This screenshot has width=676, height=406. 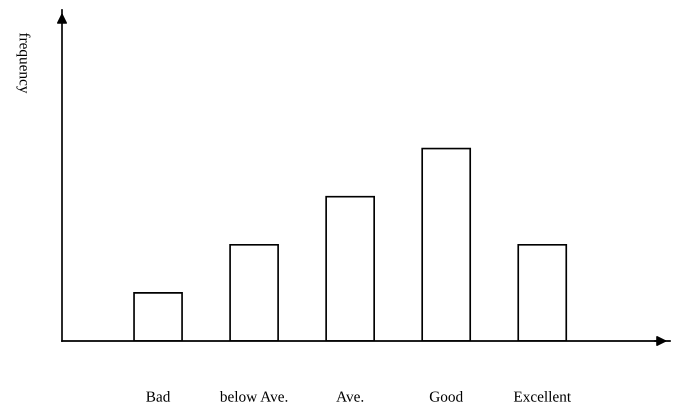 What do you see at coordinates (23, 63) in the screenshot?
I see `y-axis-title: frequency` at bounding box center [23, 63].